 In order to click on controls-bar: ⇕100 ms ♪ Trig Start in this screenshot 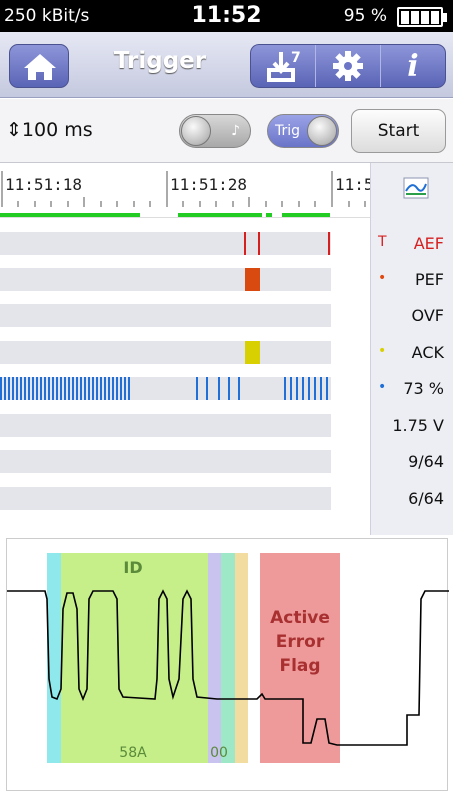, I will do `click(226, 131)`.